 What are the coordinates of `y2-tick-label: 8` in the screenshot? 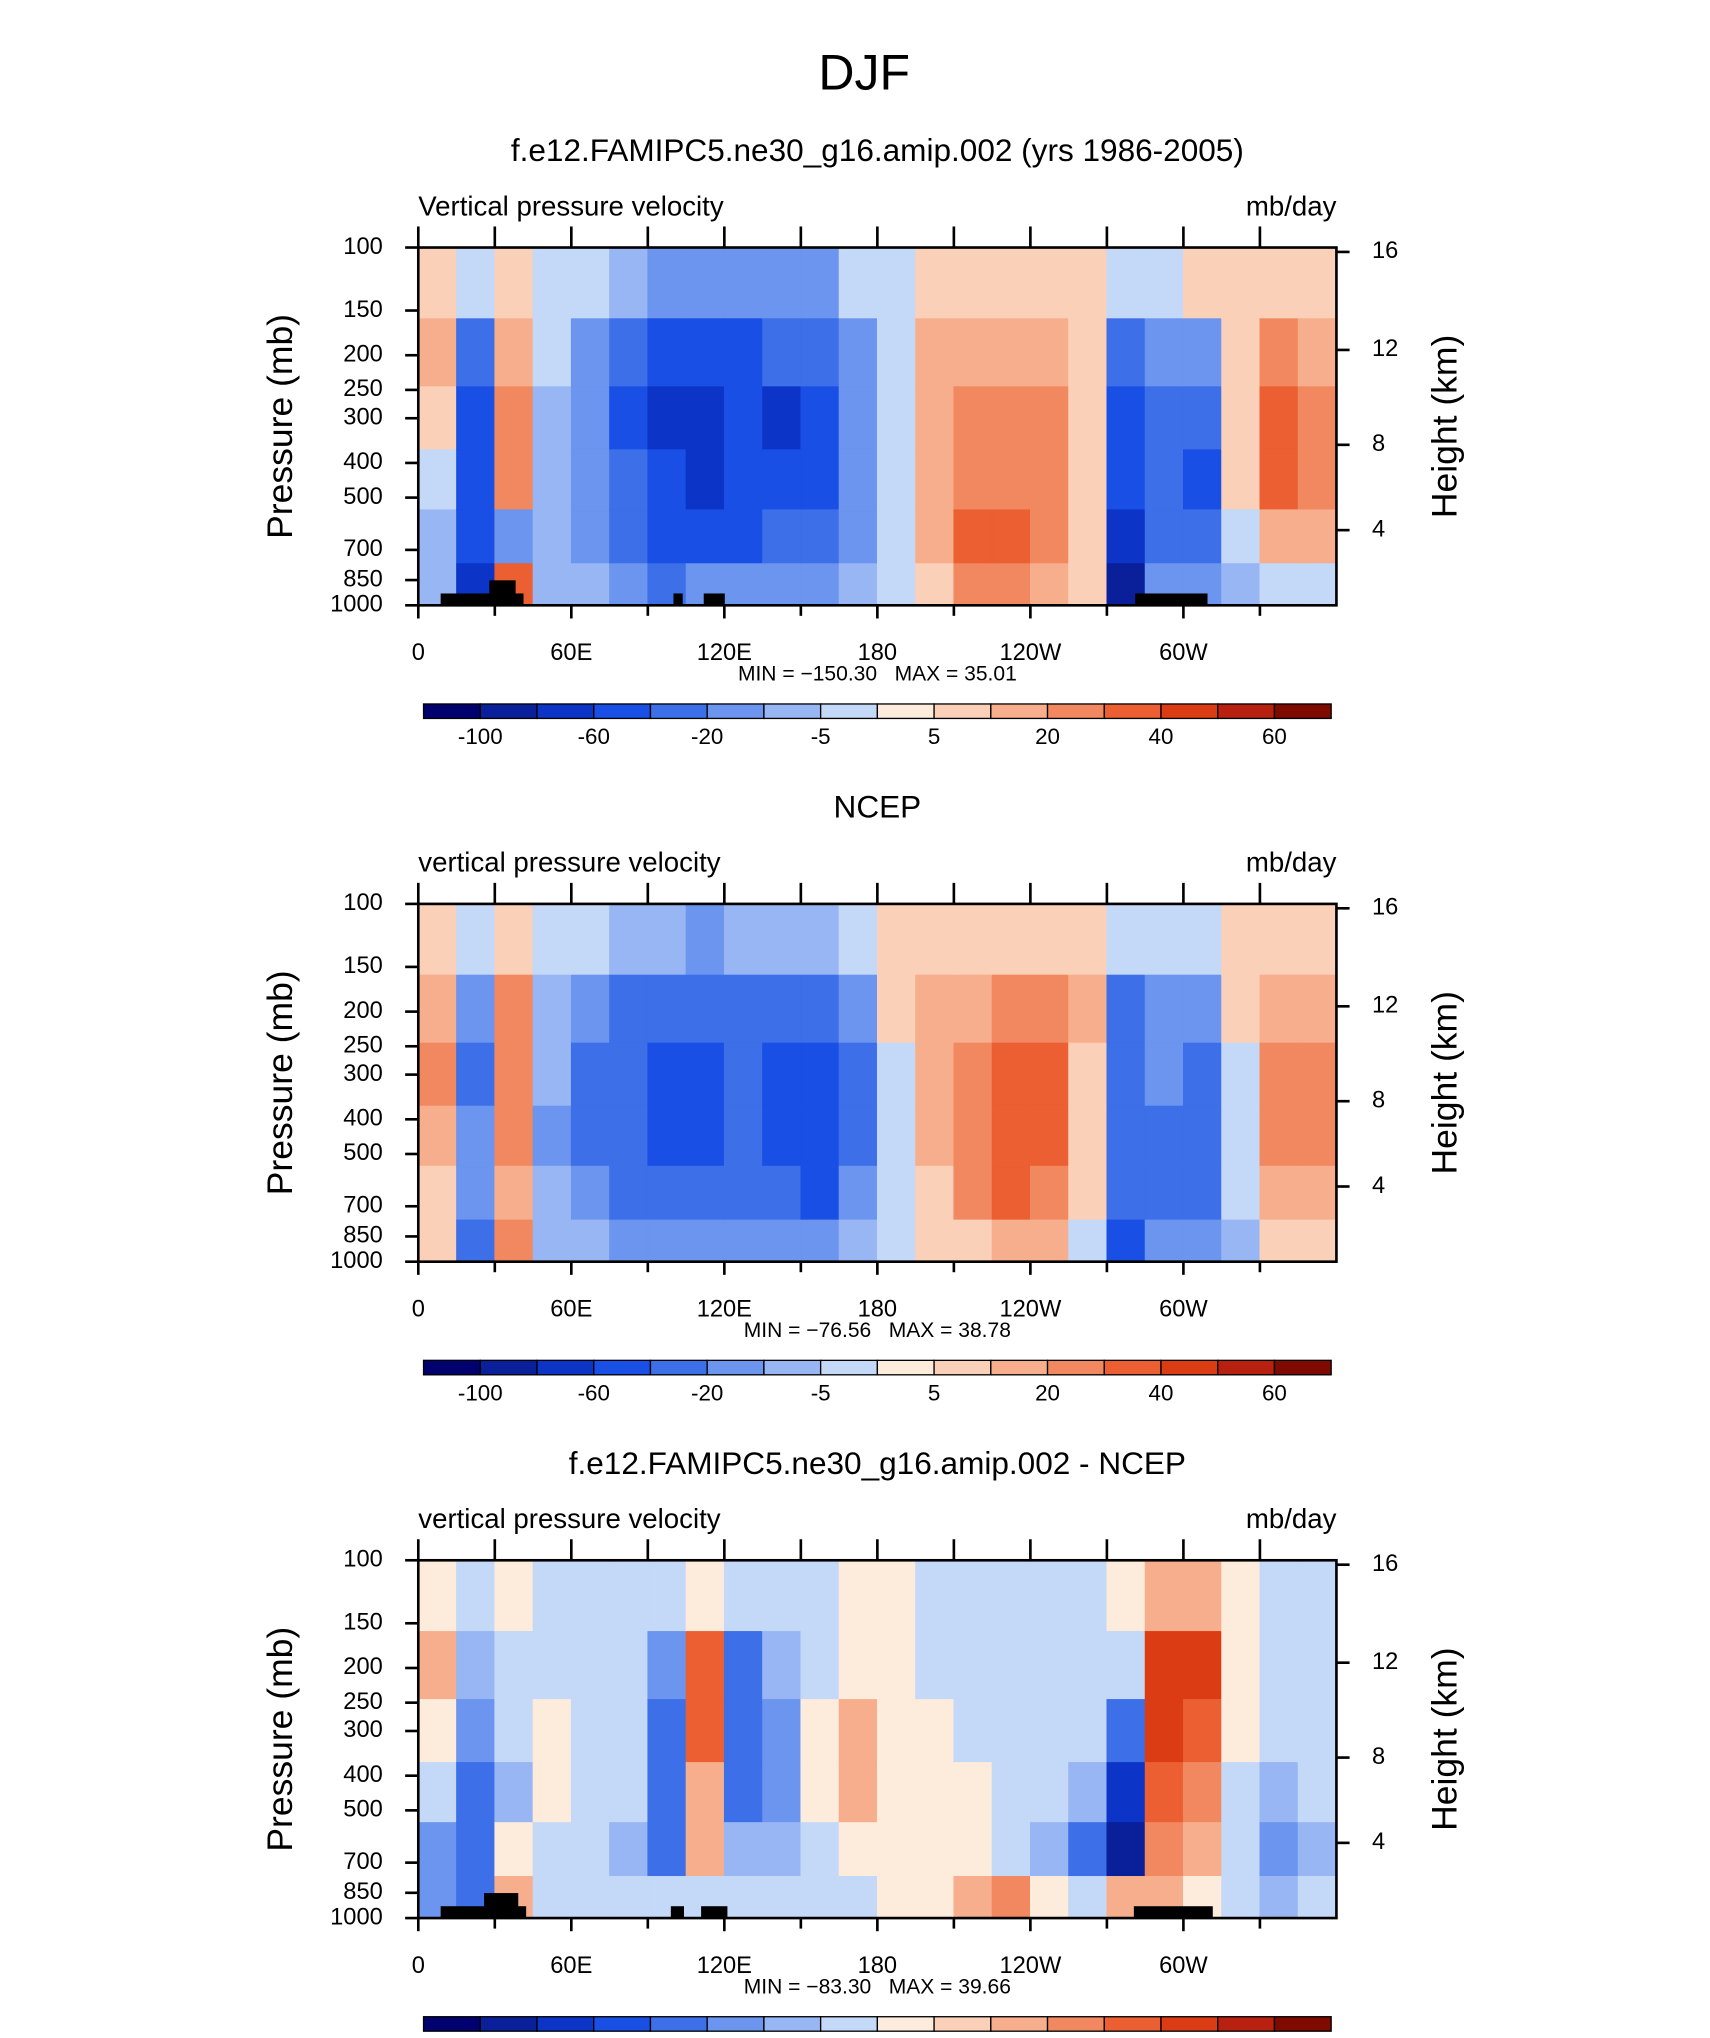 It's located at (1378, 1100).